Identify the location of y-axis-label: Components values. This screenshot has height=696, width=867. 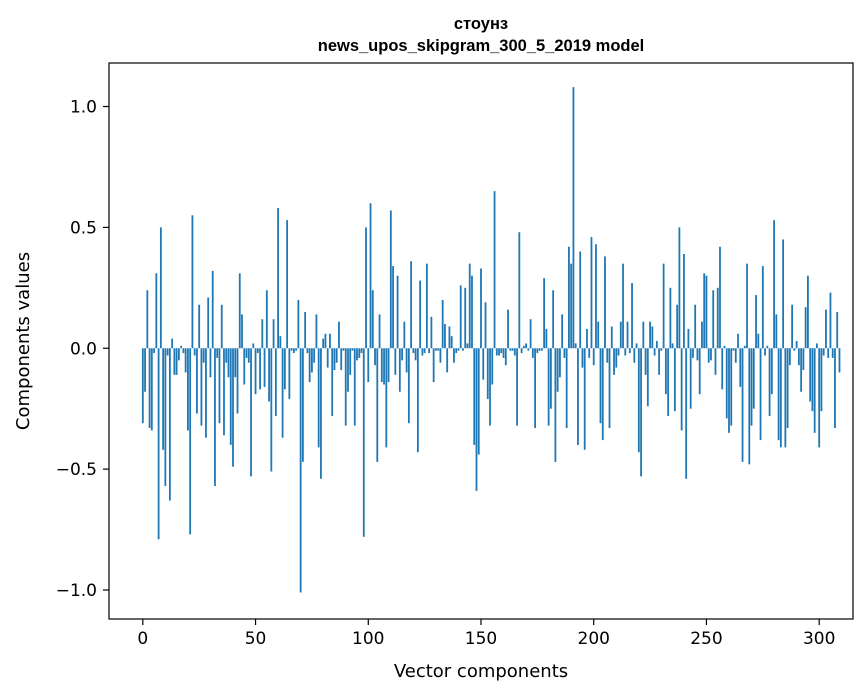
(23, 341).